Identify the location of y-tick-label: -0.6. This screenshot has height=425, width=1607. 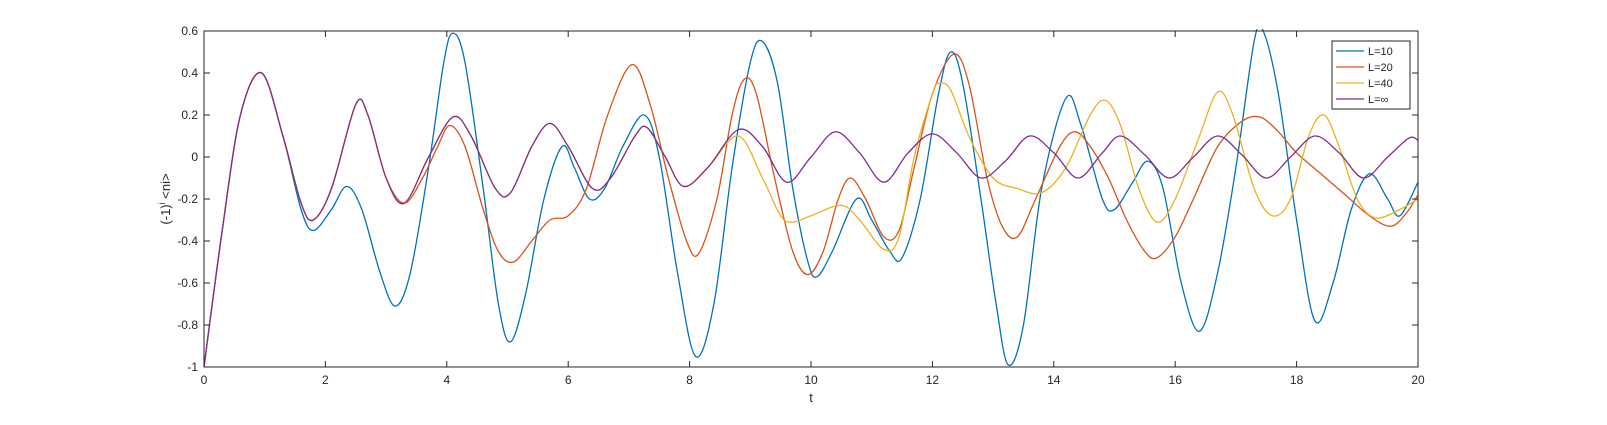
(187, 283).